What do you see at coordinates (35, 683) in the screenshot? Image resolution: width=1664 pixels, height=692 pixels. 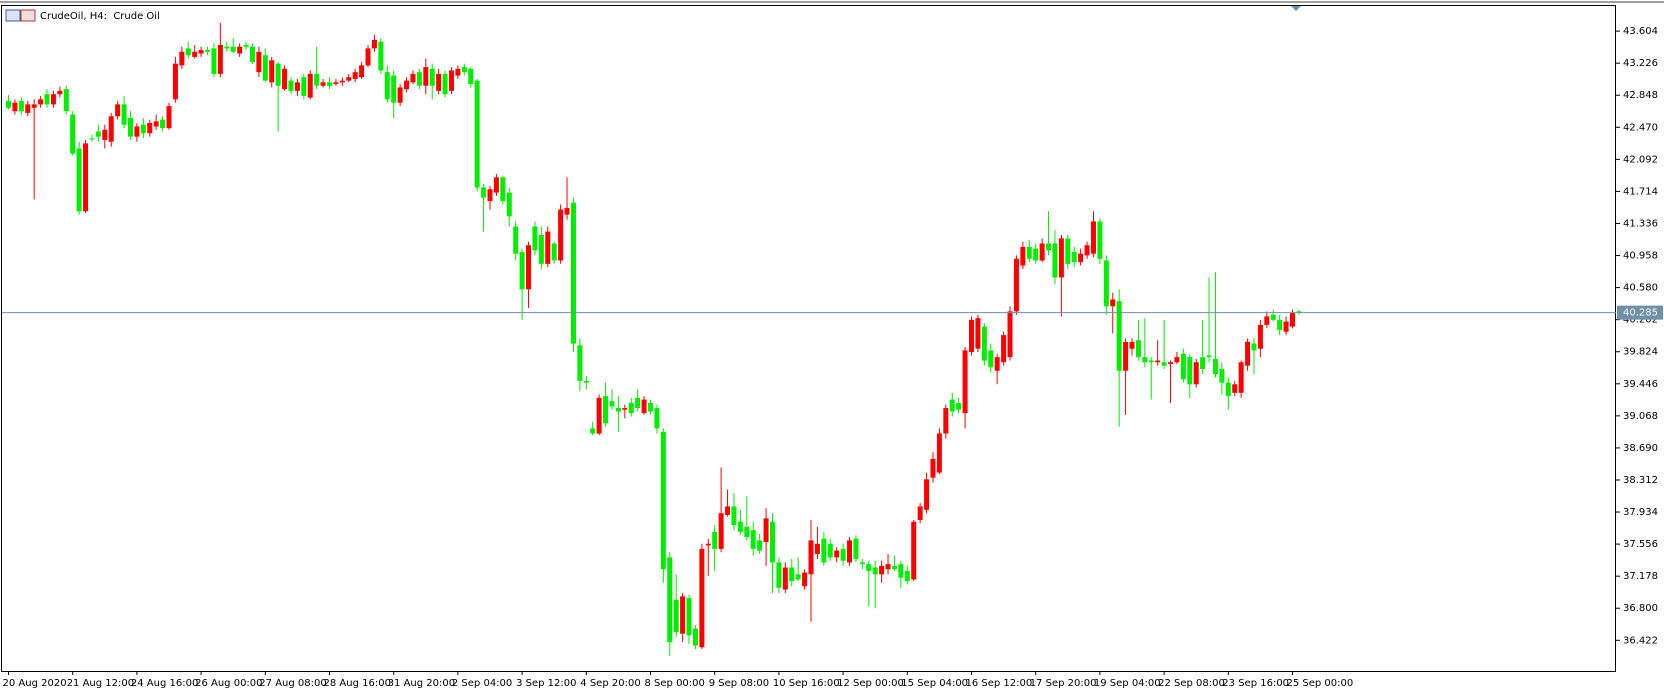 I see `x-tick-label: 20 Aug 2020` at bounding box center [35, 683].